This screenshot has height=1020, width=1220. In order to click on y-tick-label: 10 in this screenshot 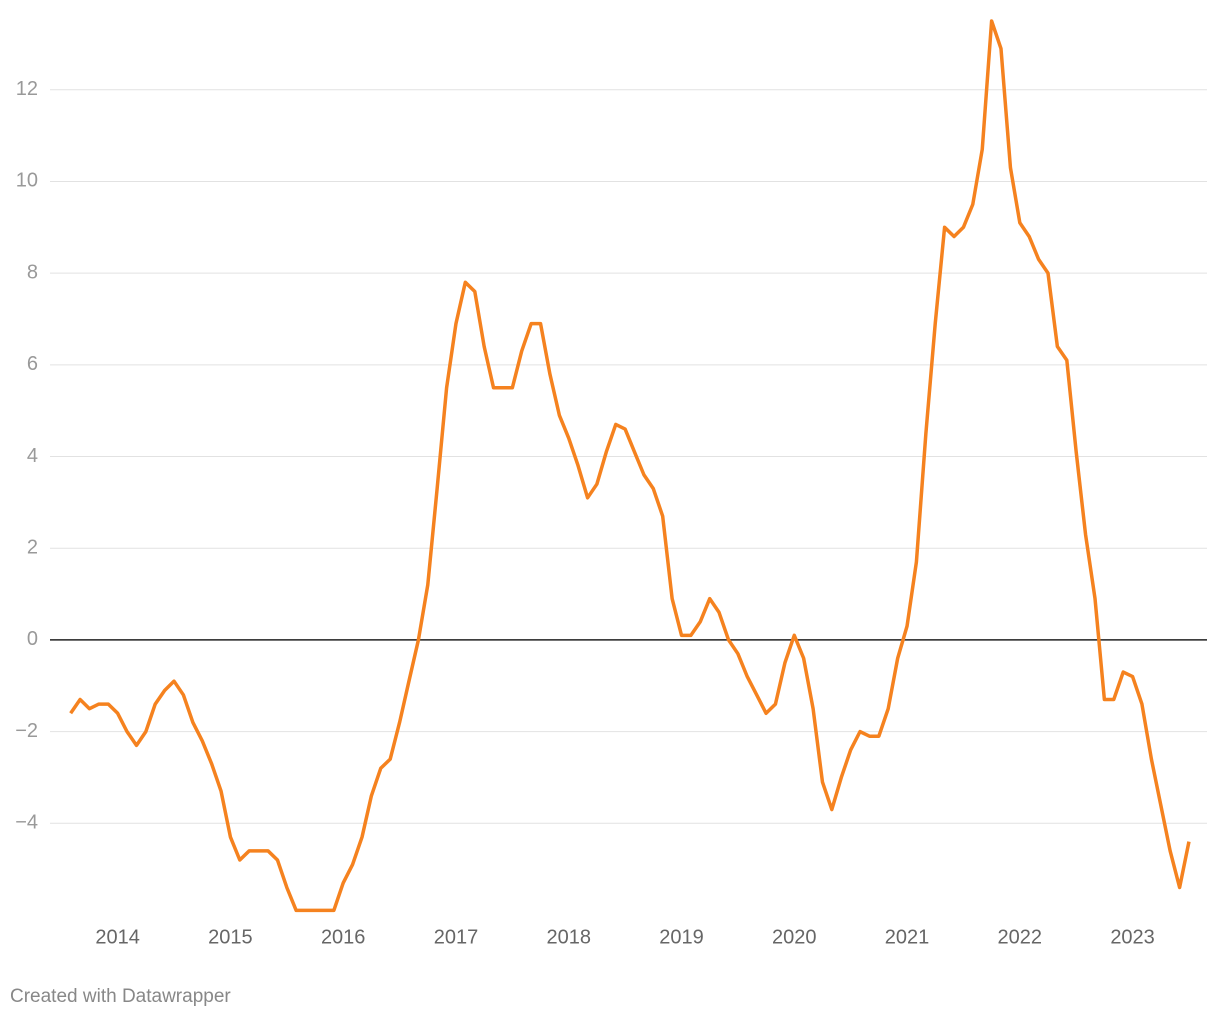, I will do `click(27, 181)`.